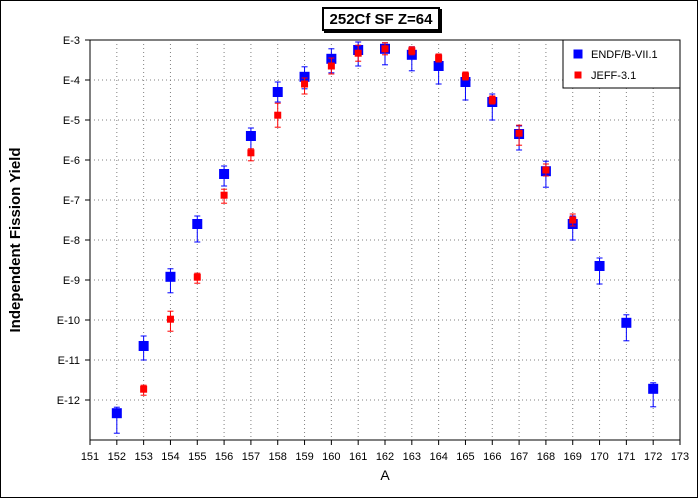  Describe the element at coordinates (71, 201) in the screenshot. I see `y-tick-label: E-7` at that location.